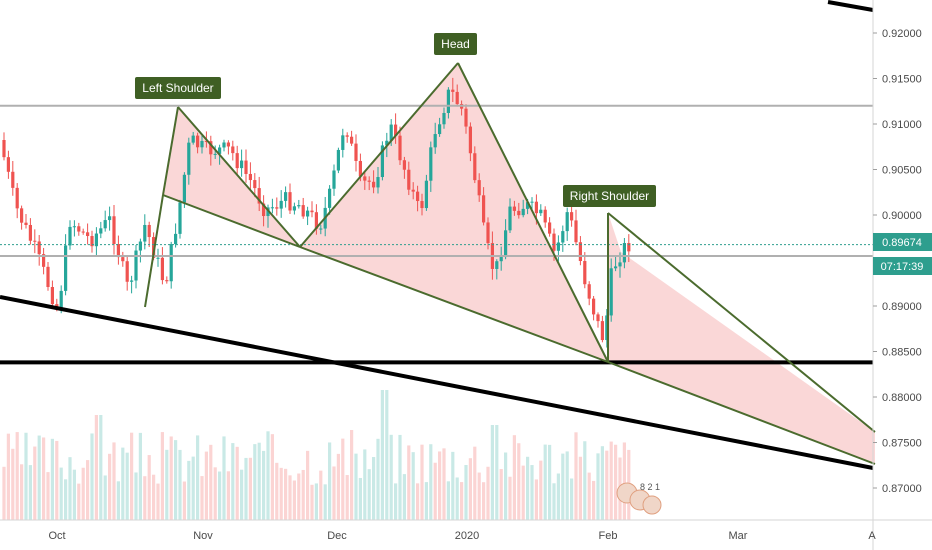  What do you see at coordinates (462, 536) in the screenshot?
I see `time-axis: Oct Nov Dec 2020 Feb Mar A` at bounding box center [462, 536].